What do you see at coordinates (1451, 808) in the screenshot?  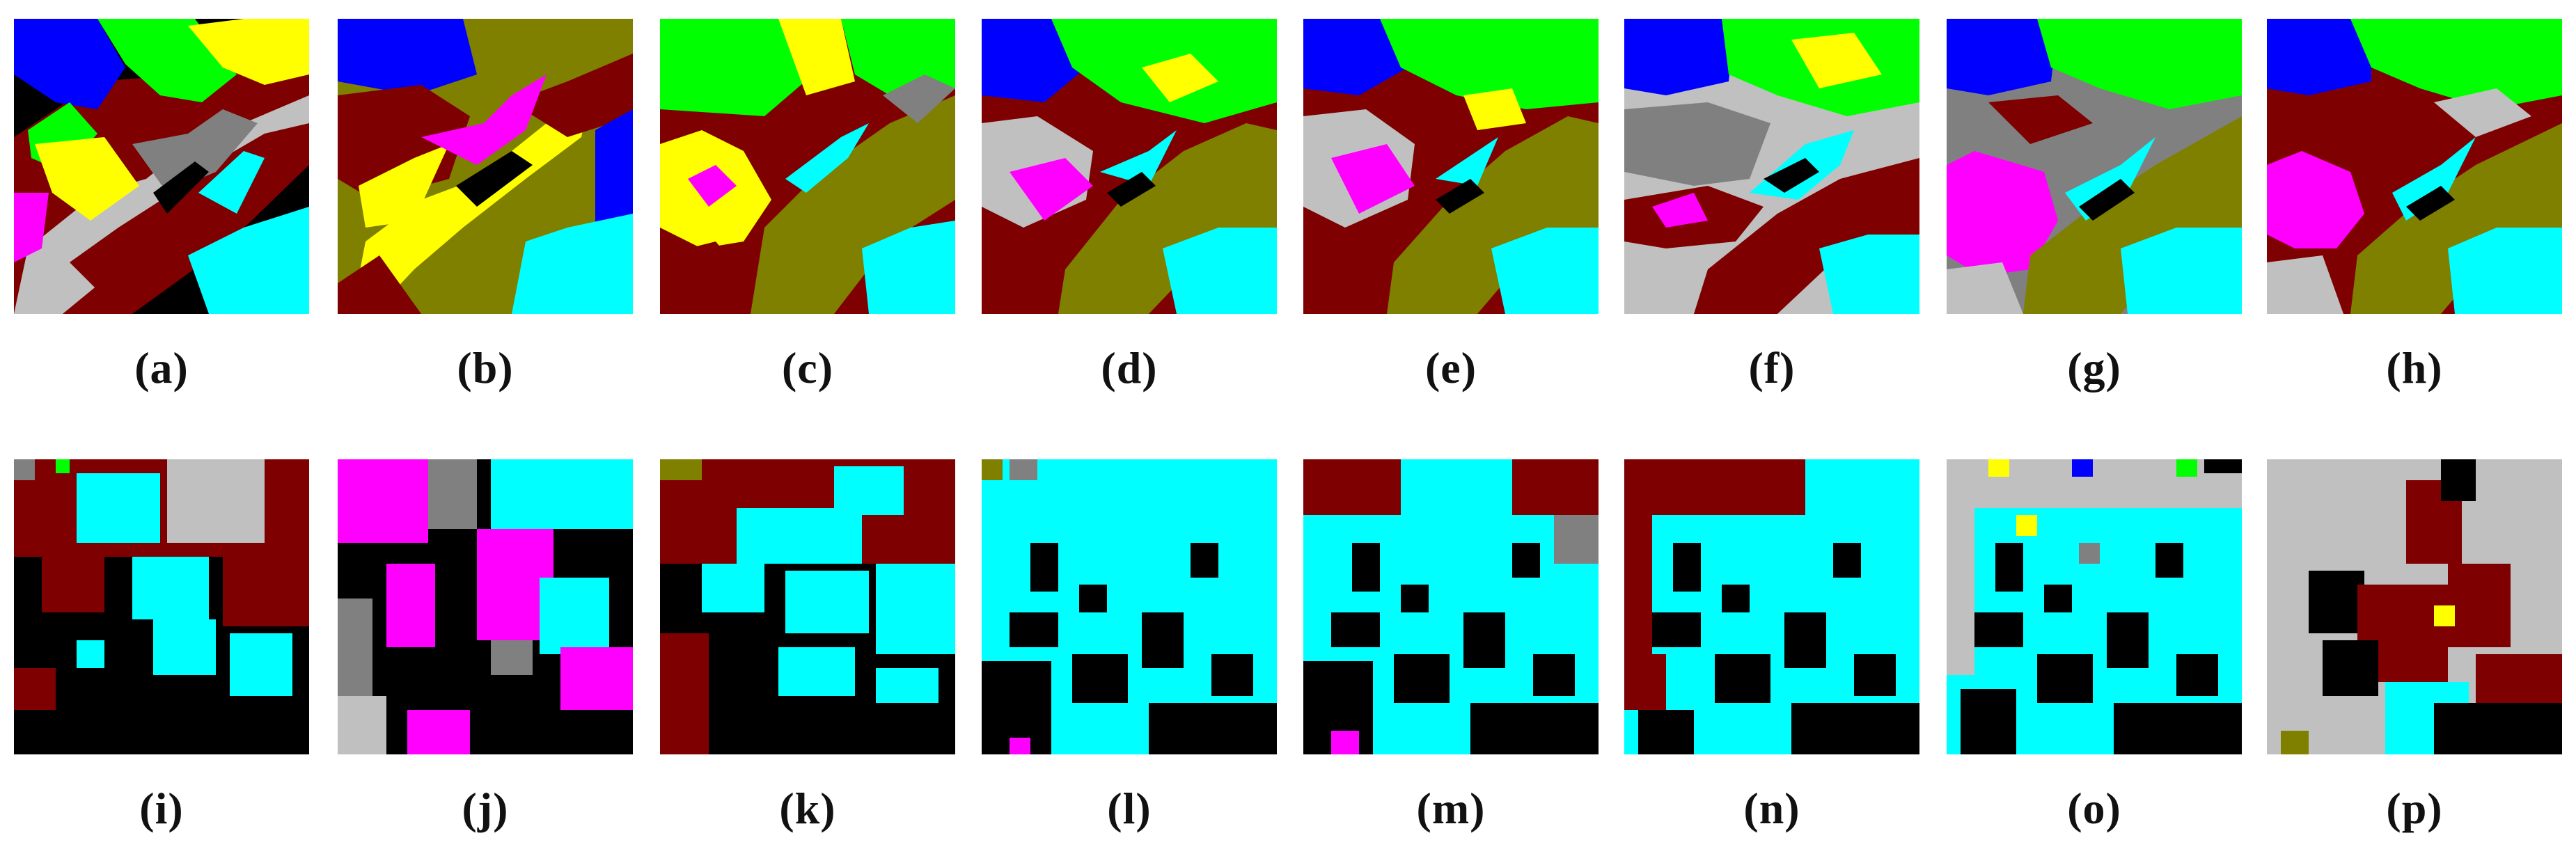 I see `caption-m: (m)` at bounding box center [1451, 808].